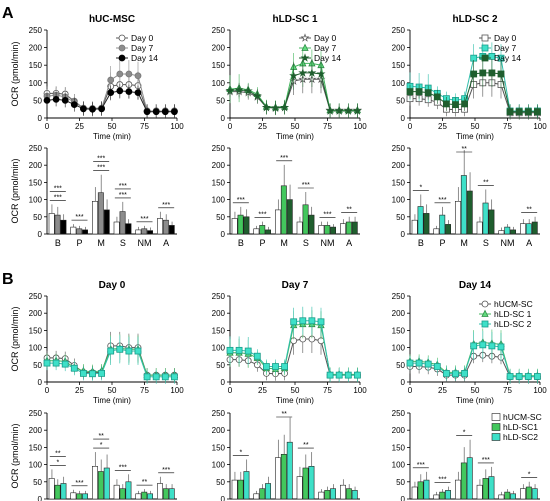 The height and width of the screenshot is (501, 550). I want to click on y-axis-label: OCR (pmol/min), so click(15, 73).